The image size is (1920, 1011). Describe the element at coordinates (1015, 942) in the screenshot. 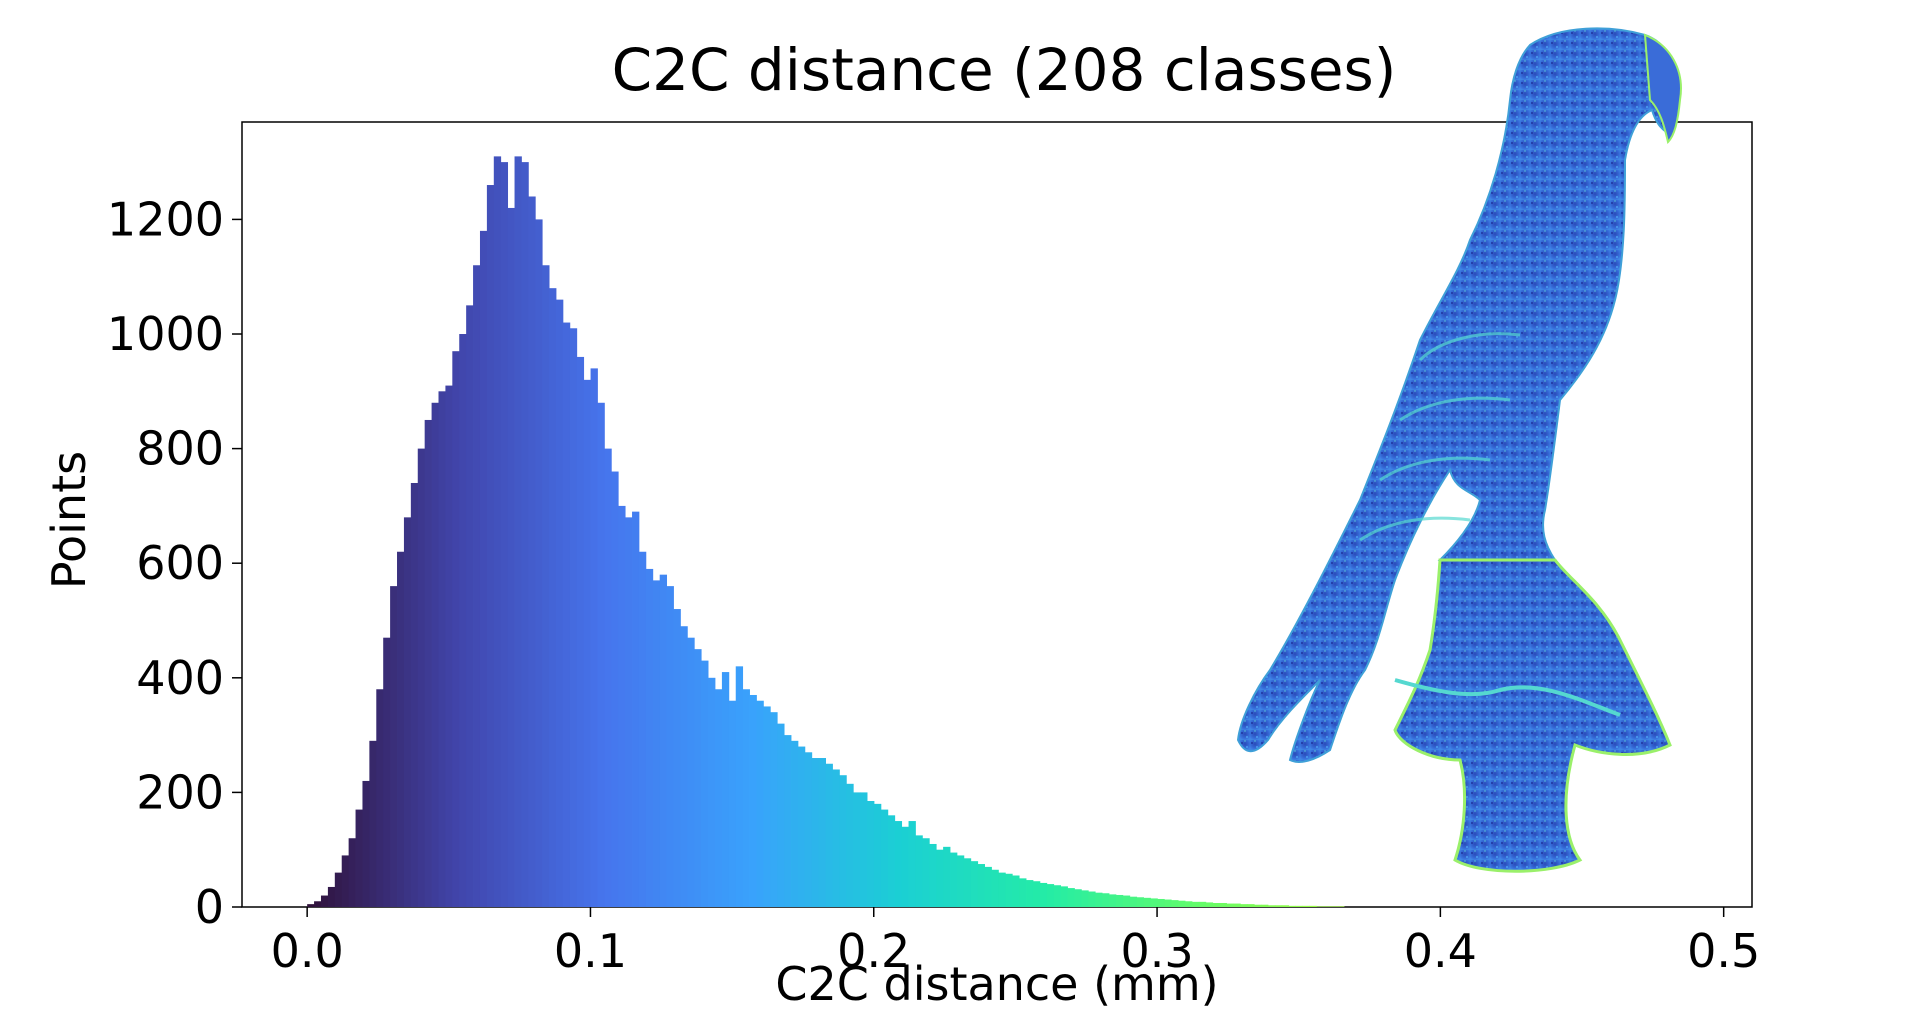

I see `x-axis-ticks: 0.0 0.1 0.2 0.3 0.4 0.5` at that location.